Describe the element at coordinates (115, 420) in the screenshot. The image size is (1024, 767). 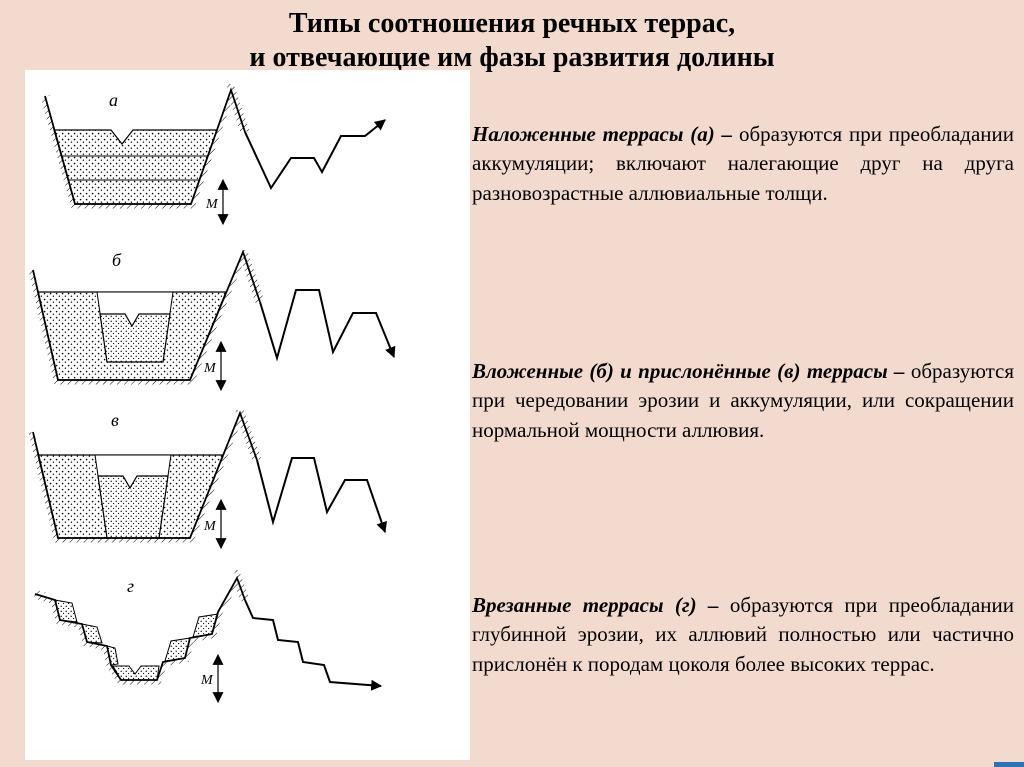
I see `panel-label-v: в` at that location.